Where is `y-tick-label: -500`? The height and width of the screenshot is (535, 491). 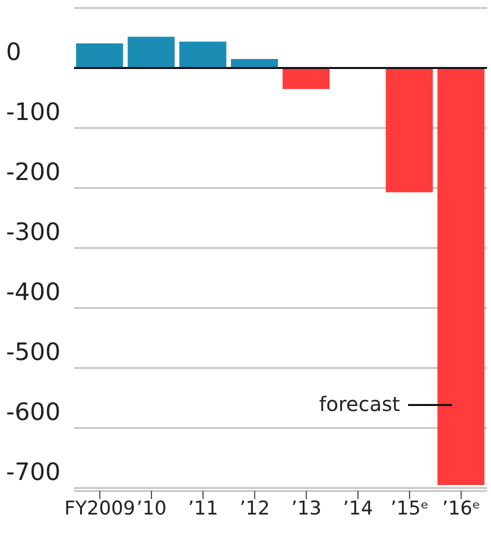
y-tick-label: -500 is located at coordinates (33, 352).